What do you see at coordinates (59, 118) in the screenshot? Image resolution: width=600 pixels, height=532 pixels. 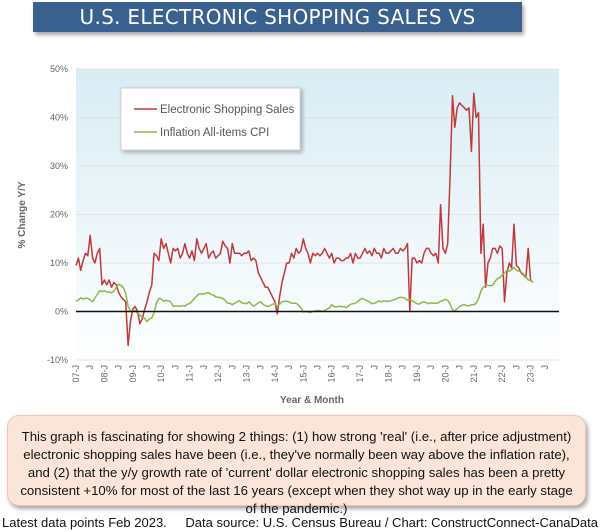 I see `y-tick-label: 40%` at bounding box center [59, 118].